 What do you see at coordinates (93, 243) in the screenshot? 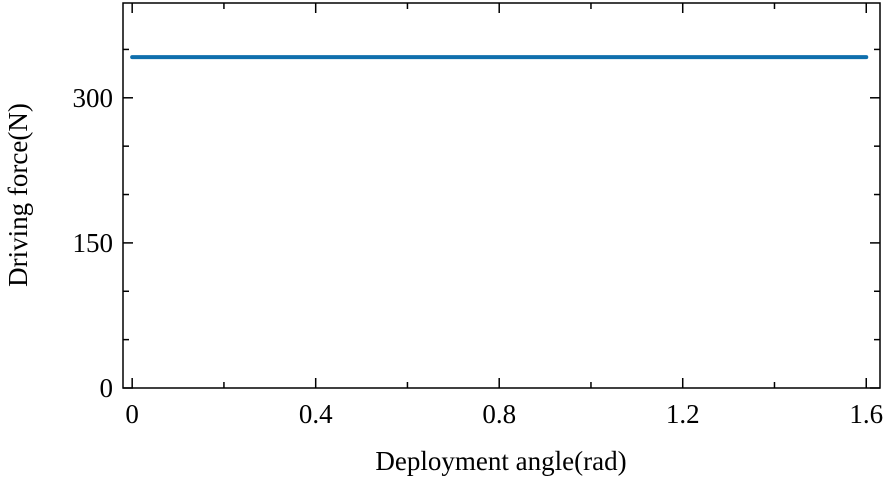
I see `y-tick-label: 150` at bounding box center [93, 243].